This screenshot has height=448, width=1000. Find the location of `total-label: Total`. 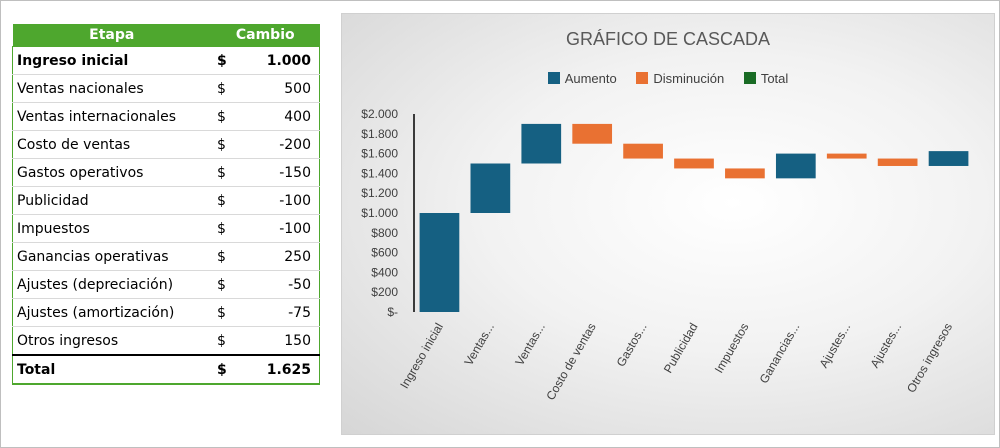

total-label: Total is located at coordinates (111, 369).